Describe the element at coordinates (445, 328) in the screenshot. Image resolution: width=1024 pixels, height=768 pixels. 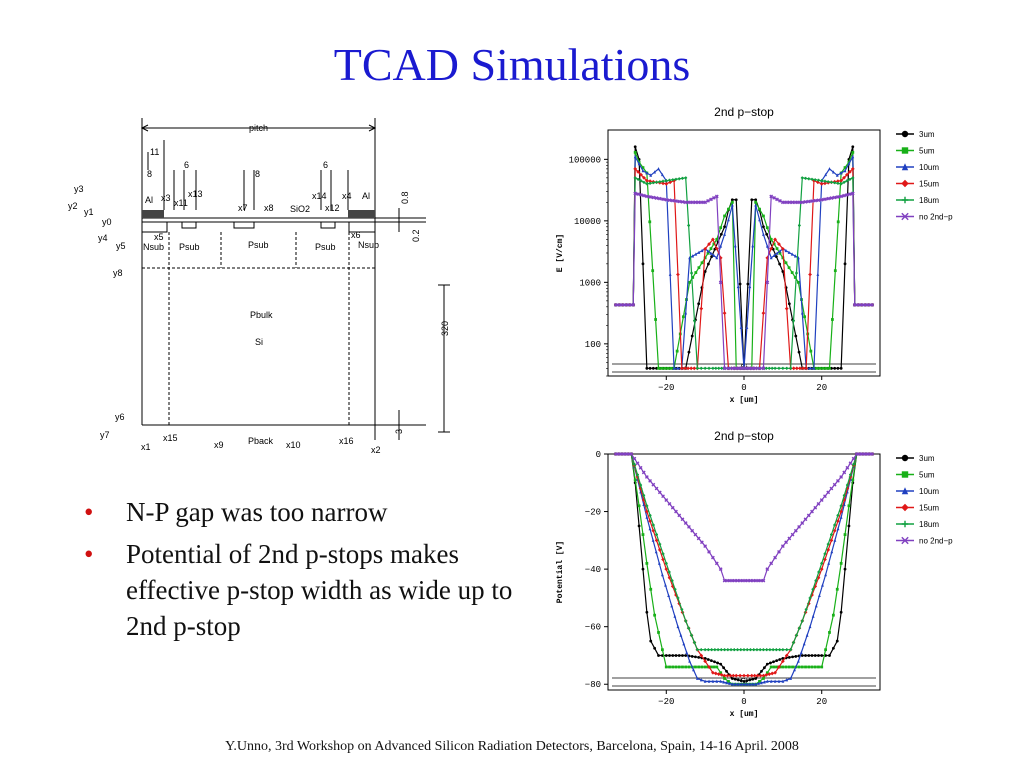
I see `diagram-label: 320` at that location.